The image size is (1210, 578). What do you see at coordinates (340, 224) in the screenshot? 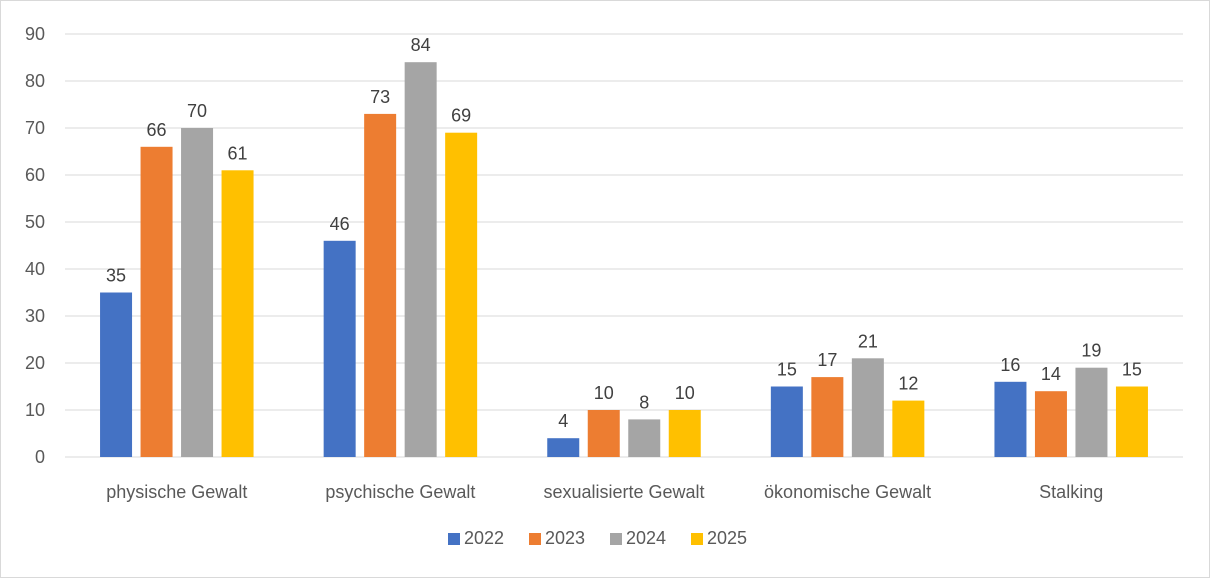
I see `data-label: 46` at bounding box center [340, 224].